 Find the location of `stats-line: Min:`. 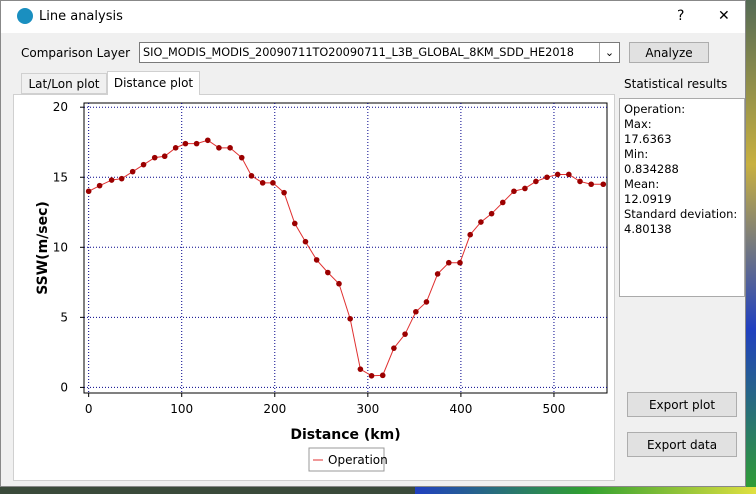

stats-line: Min: is located at coordinates (636, 154).